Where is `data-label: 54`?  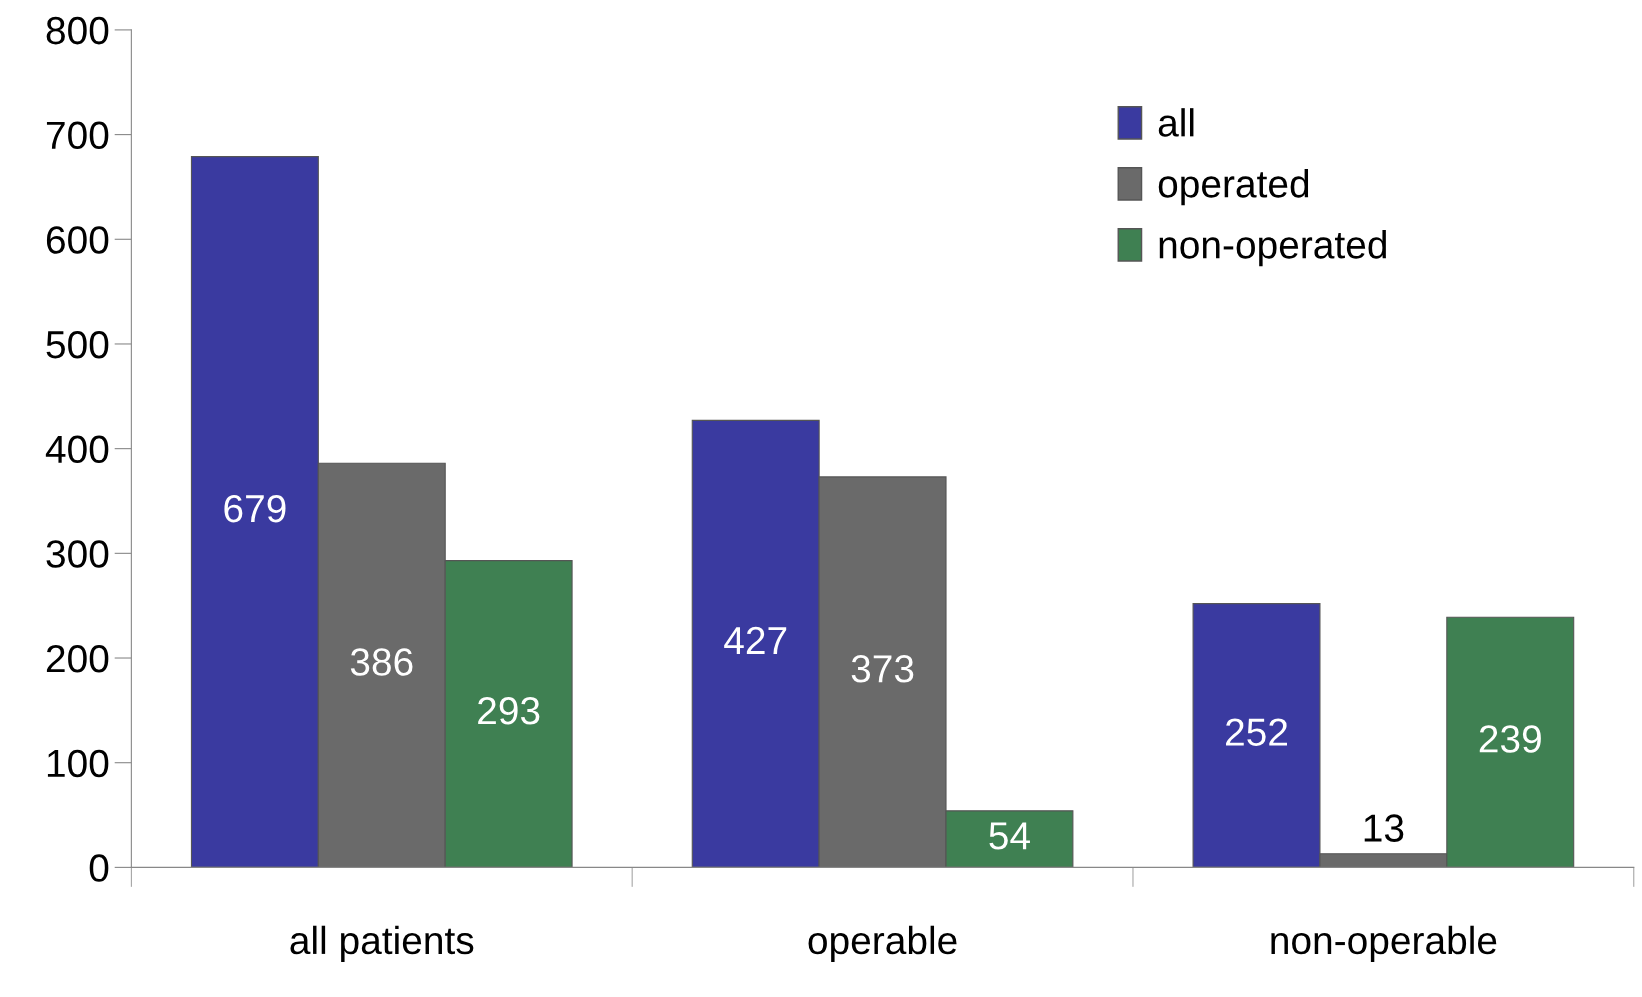 data-label: 54 is located at coordinates (1009, 836).